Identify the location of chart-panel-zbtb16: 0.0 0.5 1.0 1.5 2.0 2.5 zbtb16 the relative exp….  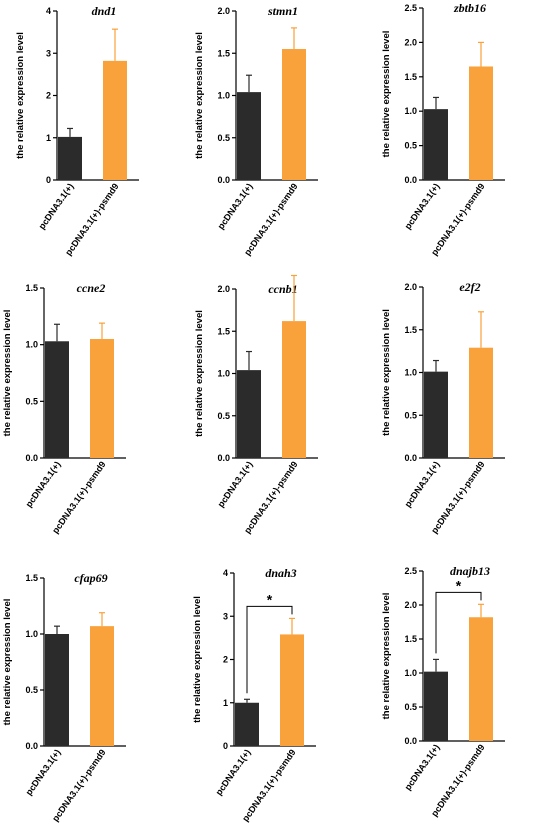
(443, 129).